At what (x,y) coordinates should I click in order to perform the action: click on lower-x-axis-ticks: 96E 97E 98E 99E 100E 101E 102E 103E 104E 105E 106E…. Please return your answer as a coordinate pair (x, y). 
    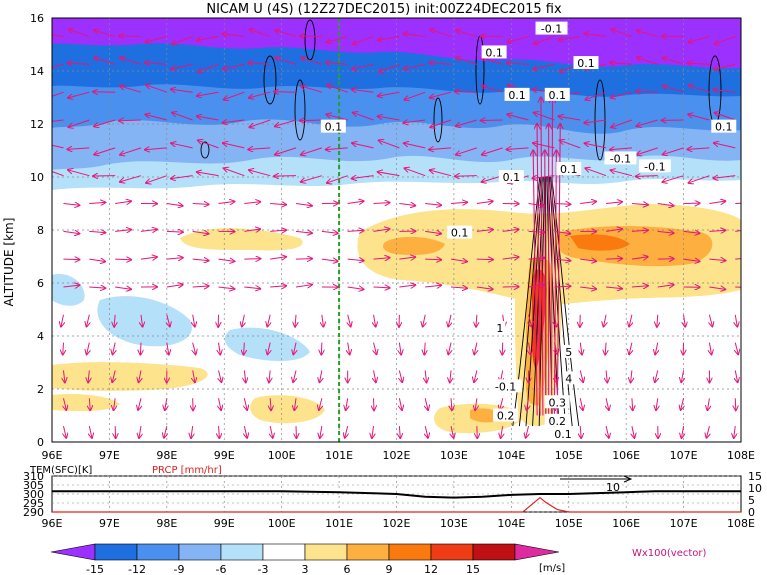
    Looking at the image, I should click on (398, 523).